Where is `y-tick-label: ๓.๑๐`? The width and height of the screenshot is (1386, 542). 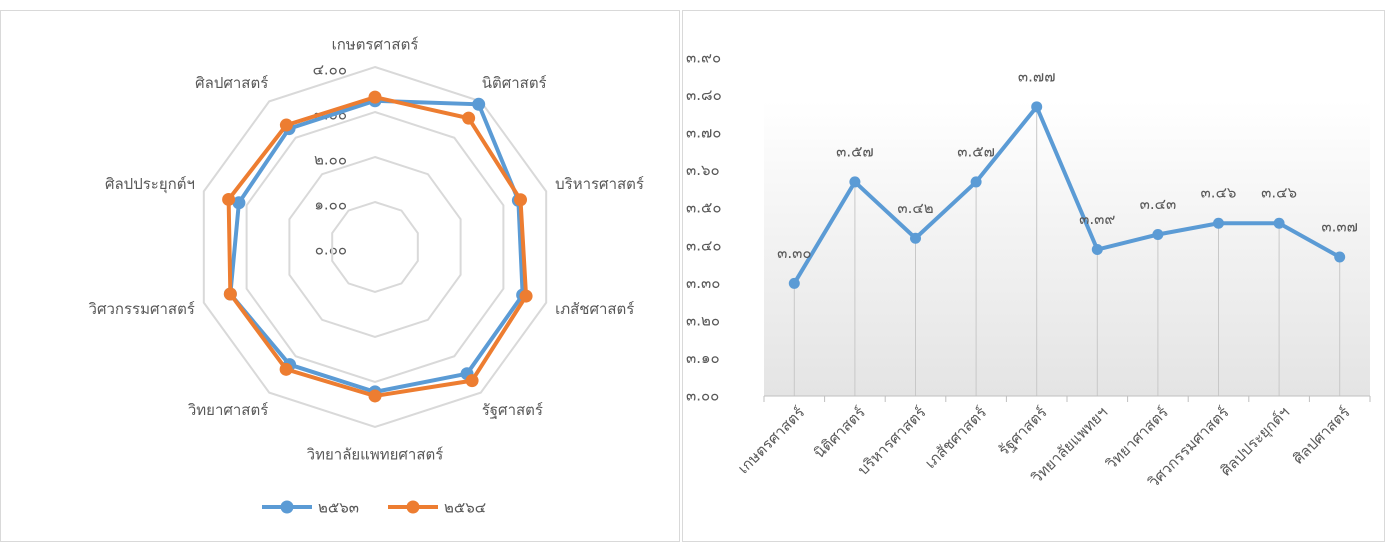 y-tick-label: ๓.๑๐ is located at coordinates (703, 358).